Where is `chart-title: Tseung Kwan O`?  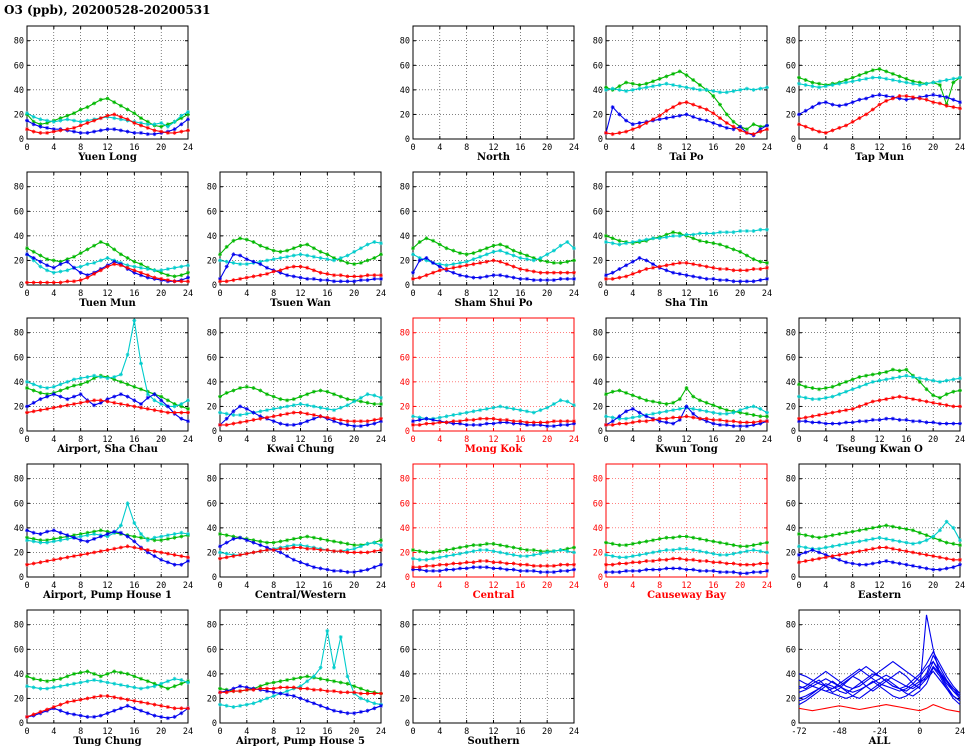
chart-title: Tseung Kwan O is located at coordinates (879, 449).